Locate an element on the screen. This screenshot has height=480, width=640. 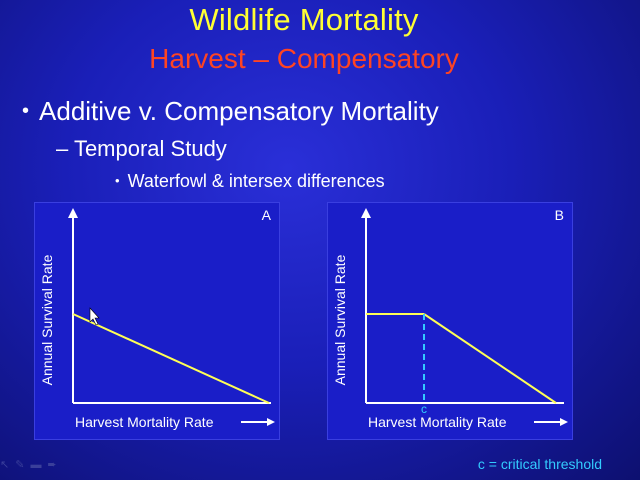
panel-b-x-arrowhead is located at coordinates (564, 422).